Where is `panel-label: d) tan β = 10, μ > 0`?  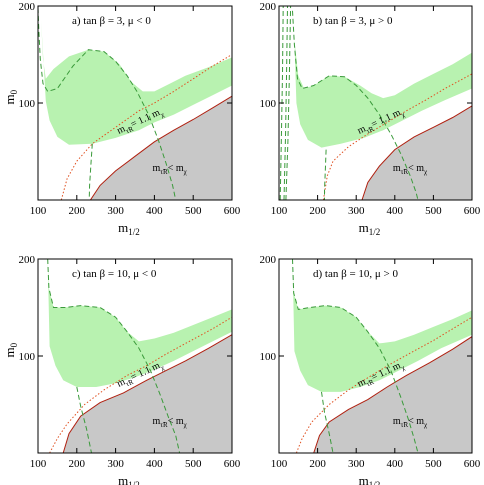
panel-label: d) tan β = 10, μ > 0 is located at coordinates (356, 274).